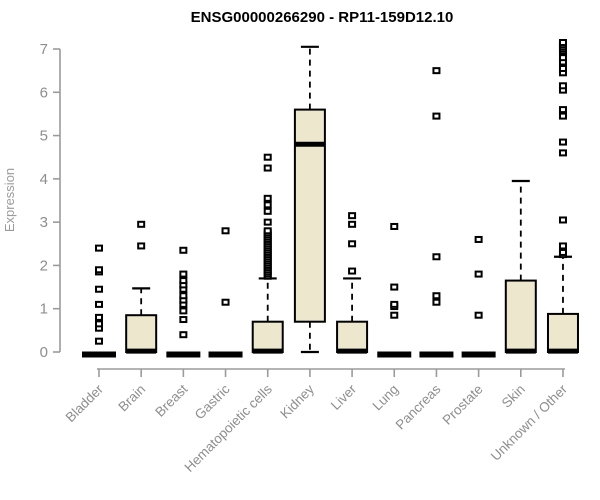 Image resolution: width=600 pixels, height=500 pixels. Describe the element at coordinates (529, 422) in the screenshot. I see `x-tick-label-unknown-other: Unknown / Other` at that location.